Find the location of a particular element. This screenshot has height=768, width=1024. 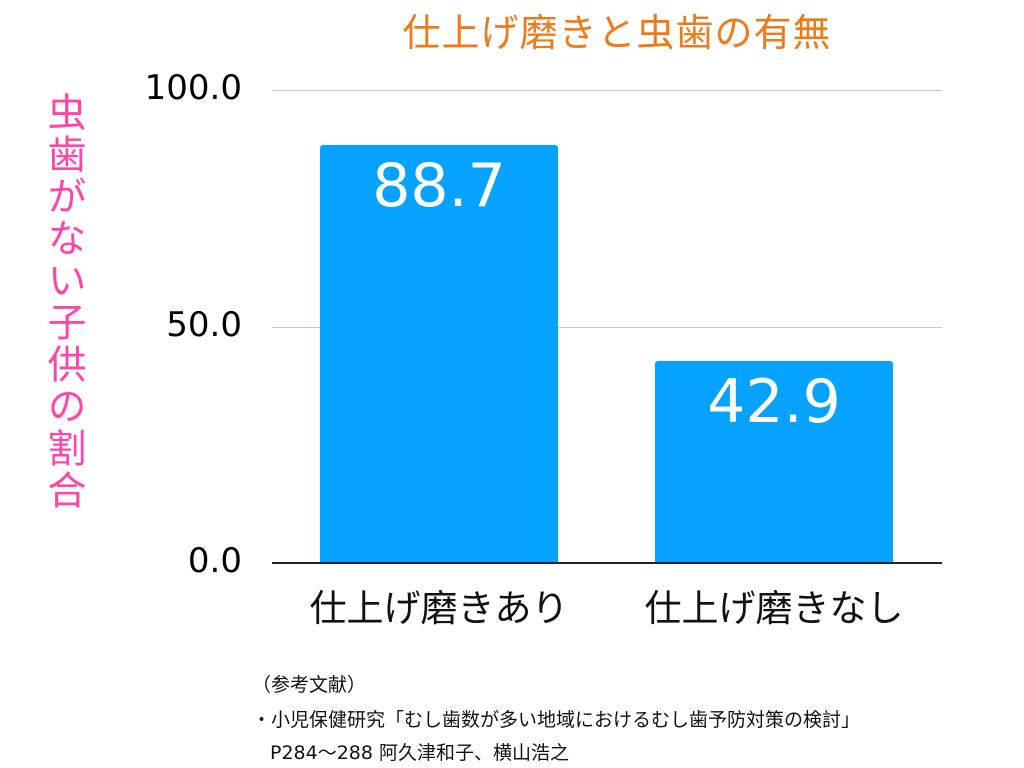

x-category-label: 仕上げ磨きあり is located at coordinates (439, 608).